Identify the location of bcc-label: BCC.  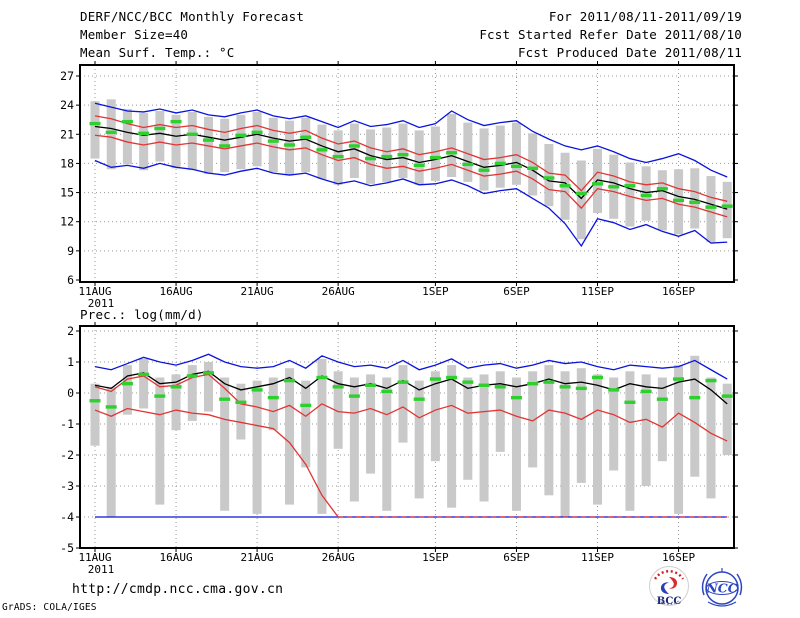
(669, 601).